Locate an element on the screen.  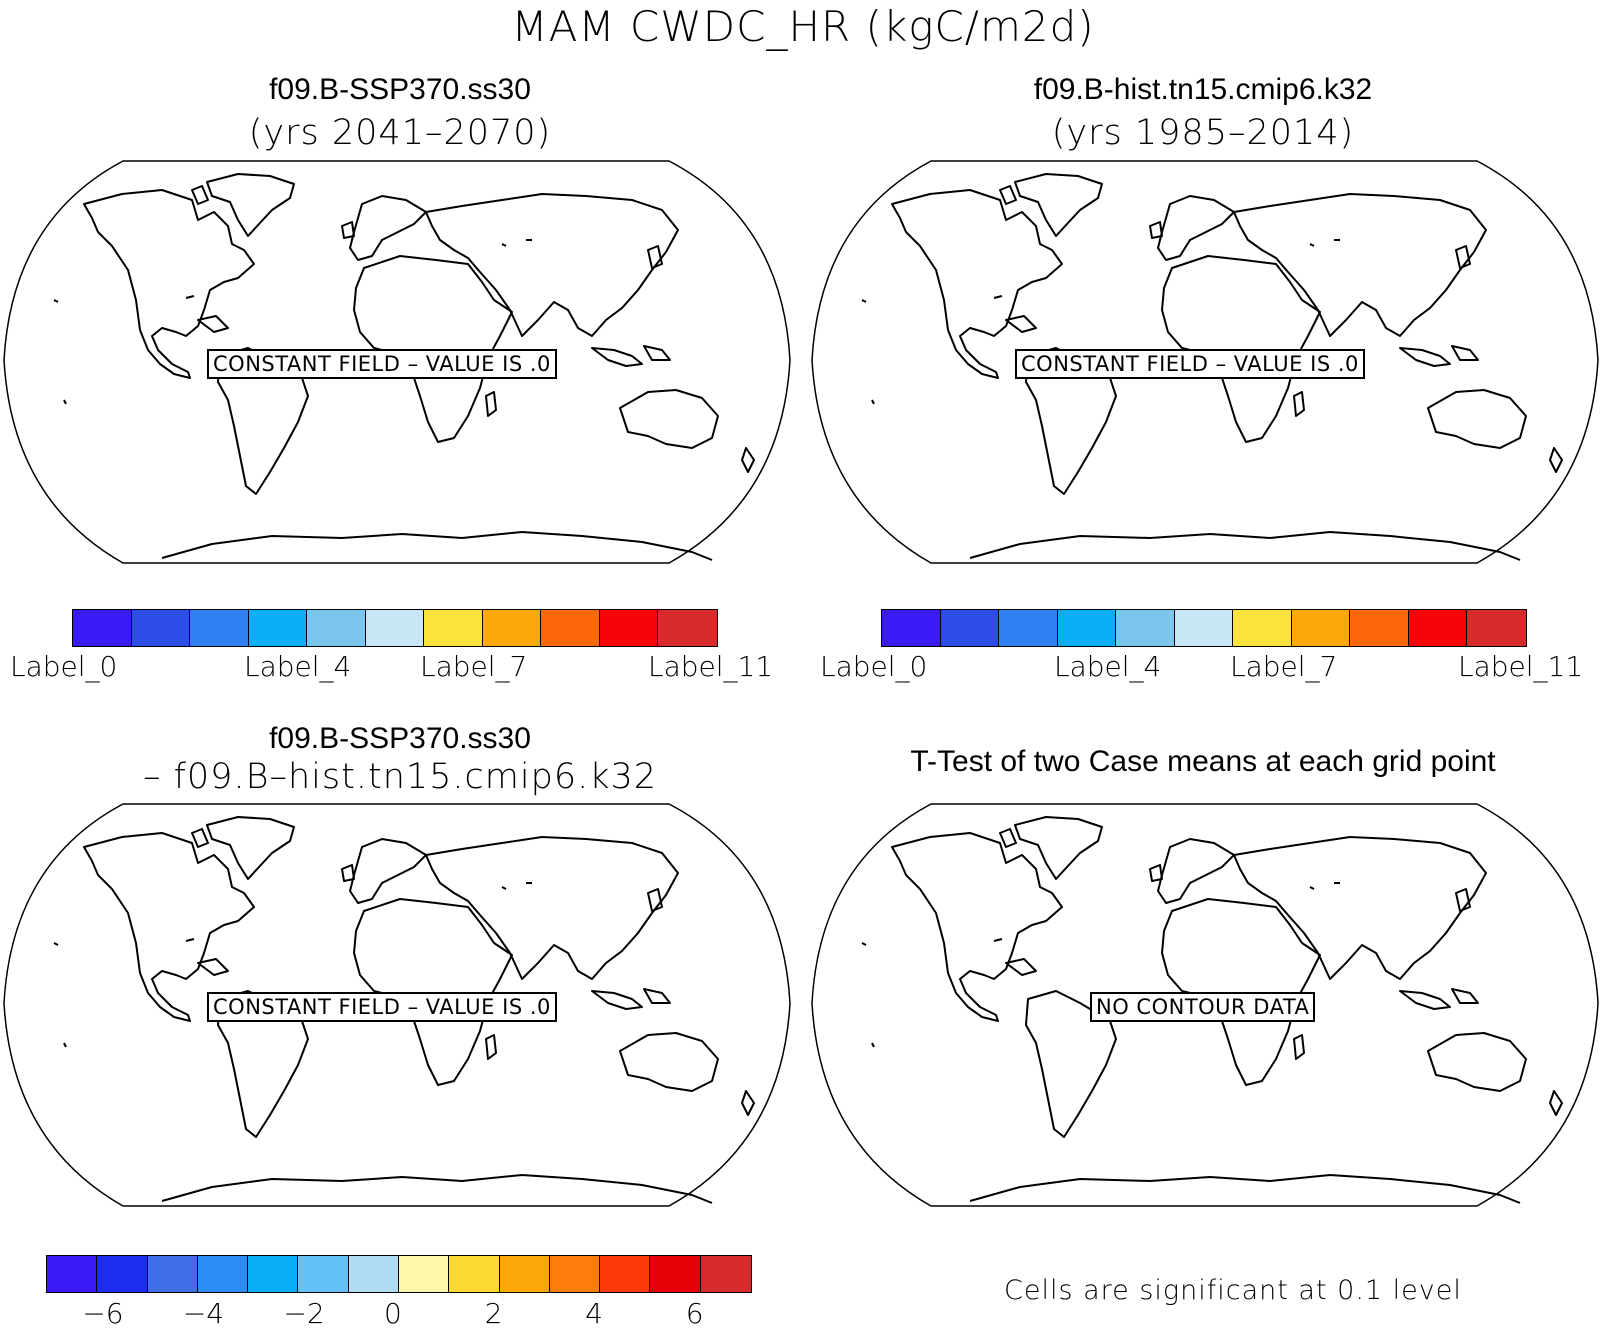
panel3-title: f09.B-SSP370.ss30 is located at coordinates (400, 738).